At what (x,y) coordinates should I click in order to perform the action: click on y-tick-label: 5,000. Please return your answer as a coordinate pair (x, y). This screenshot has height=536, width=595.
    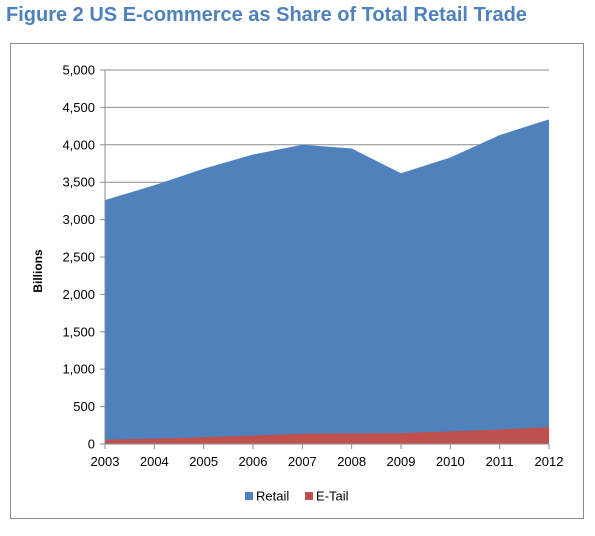
    Looking at the image, I should click on (78, 70).